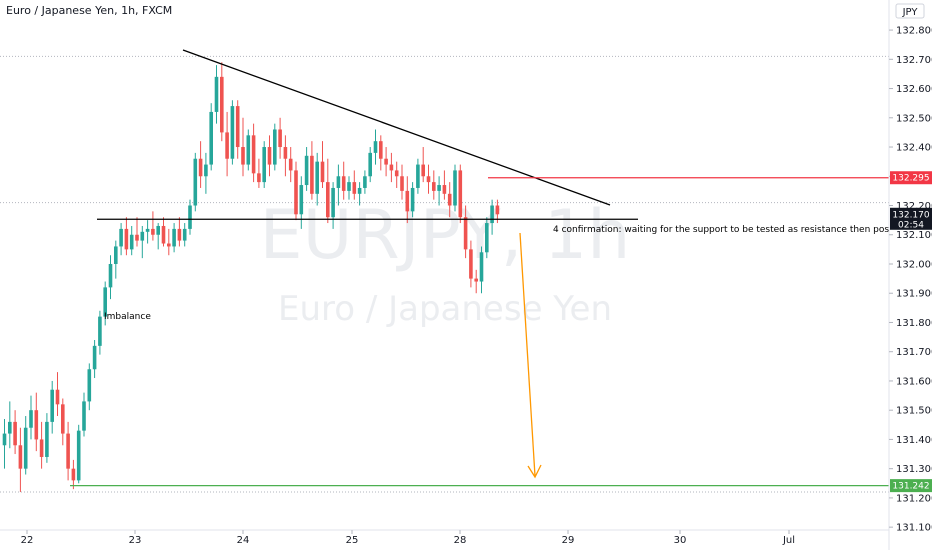  I want to click on currency-badge-label: JPY, so click(910, 12).